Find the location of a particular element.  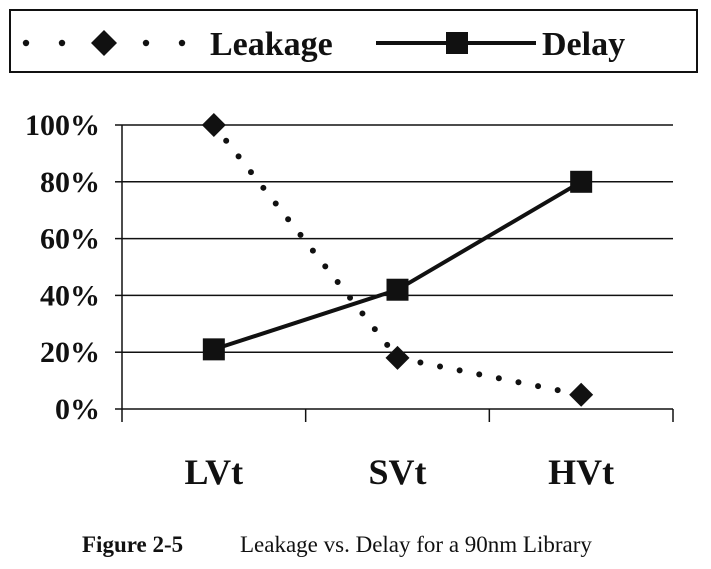

legend-leakage-marker is located at coordinates (104, 43).